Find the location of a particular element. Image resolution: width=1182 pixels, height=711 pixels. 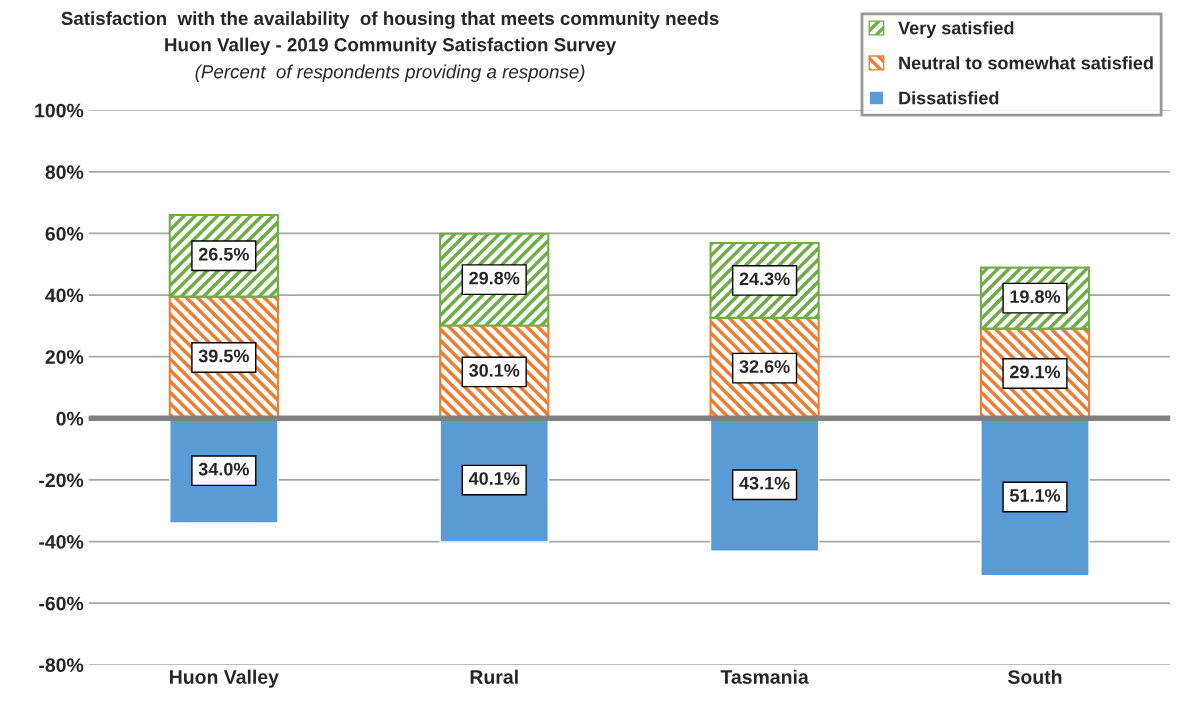

data-label: 24.3% is located at coordinates (764, 279).